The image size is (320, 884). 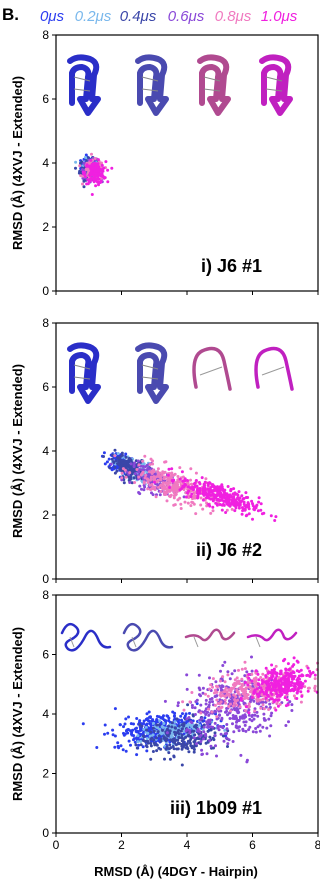 I want to click on x-tick-label: 6, so click(x=252, y=845).